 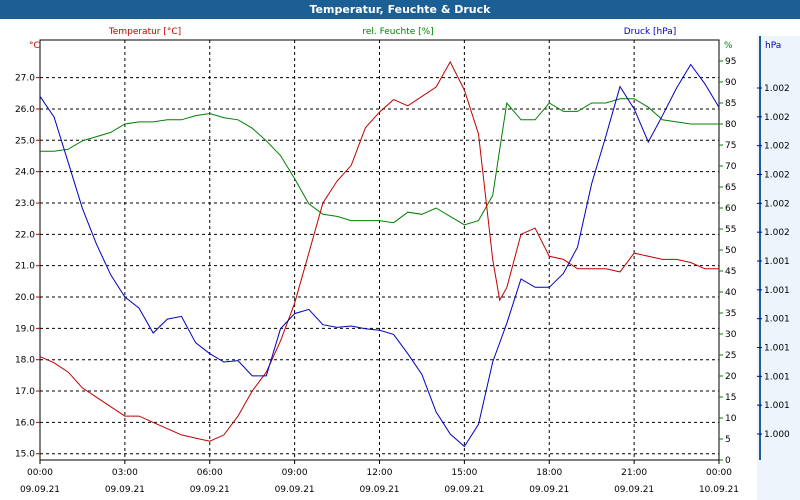 What do you see at coordinates (730, 314) in the screenshot?
I see `humidity-tick-label: 35` at bounding box center [730, 314].